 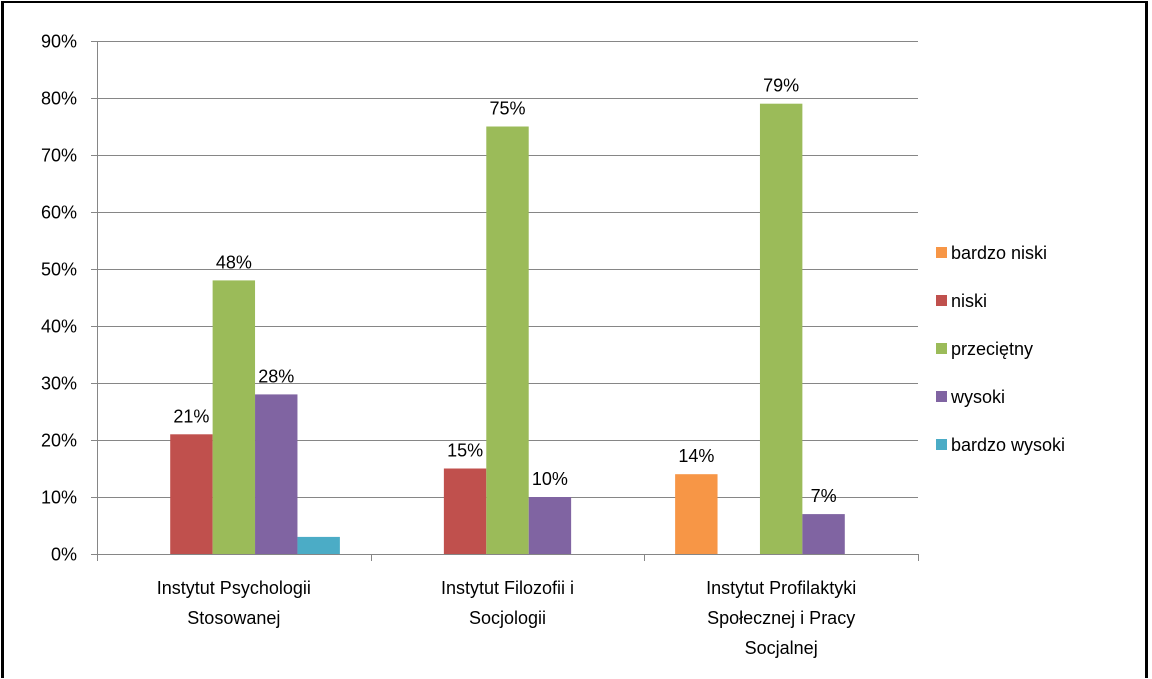 What do you see at coordinates (781, 86) in the screenshot?
I see `data-label: 79%` at bounding box center [781, 86].